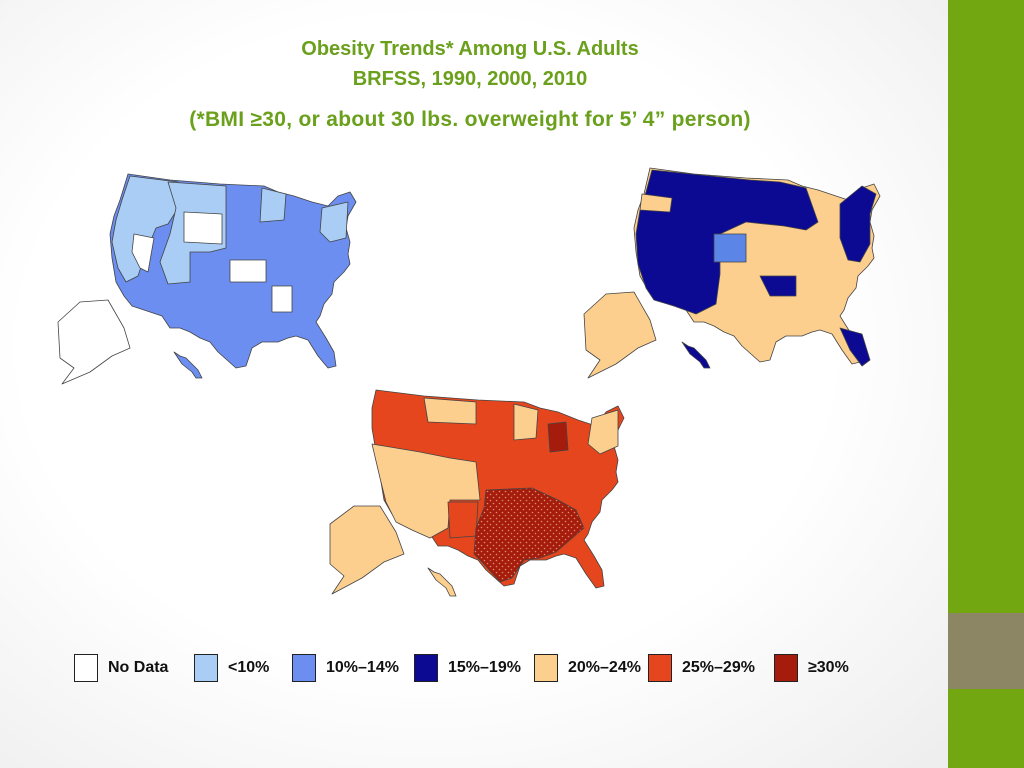 This screenshot has width=1024, height=768. Describe the element at coordinates (484, 667) in the screenshot. I see `legend-label-15-19: 15%–19%` at that location.